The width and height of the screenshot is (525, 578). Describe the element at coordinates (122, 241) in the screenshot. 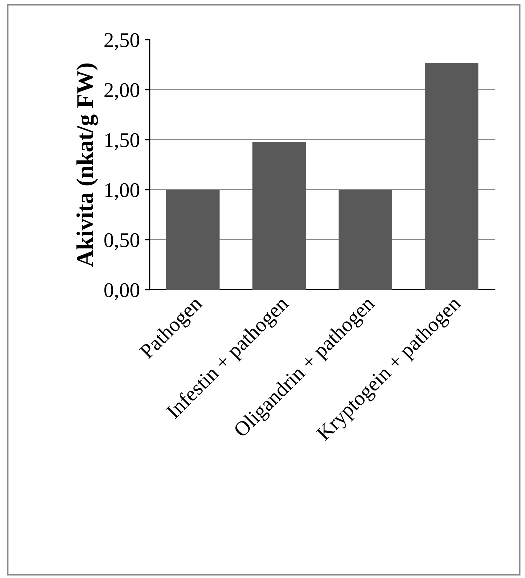

I see `y-tick-label: 0,50` at that location.